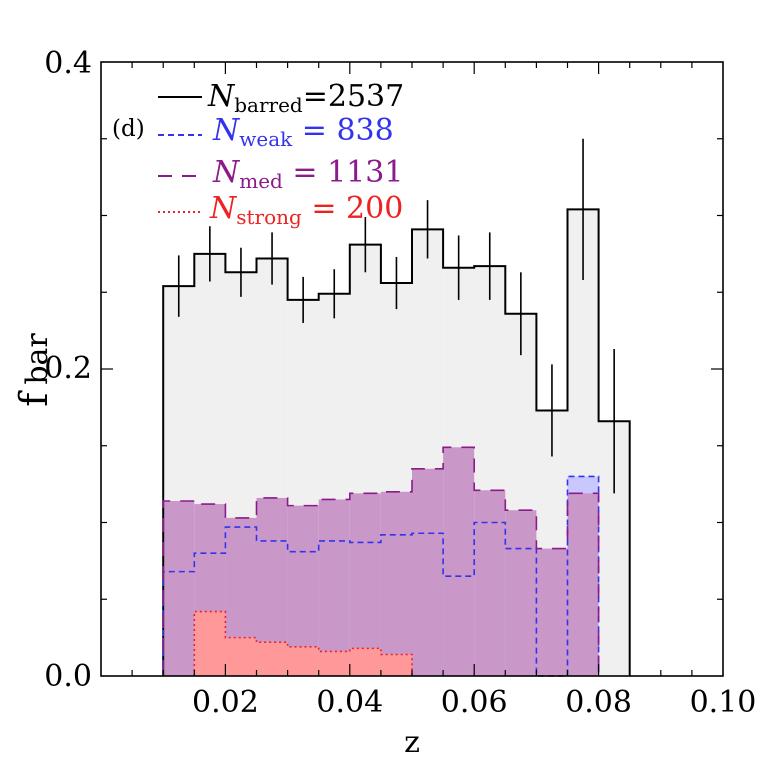  Describe the element at coordinates (261, 181) in the screenshot. I see `legend-sub-med: med` at that location.